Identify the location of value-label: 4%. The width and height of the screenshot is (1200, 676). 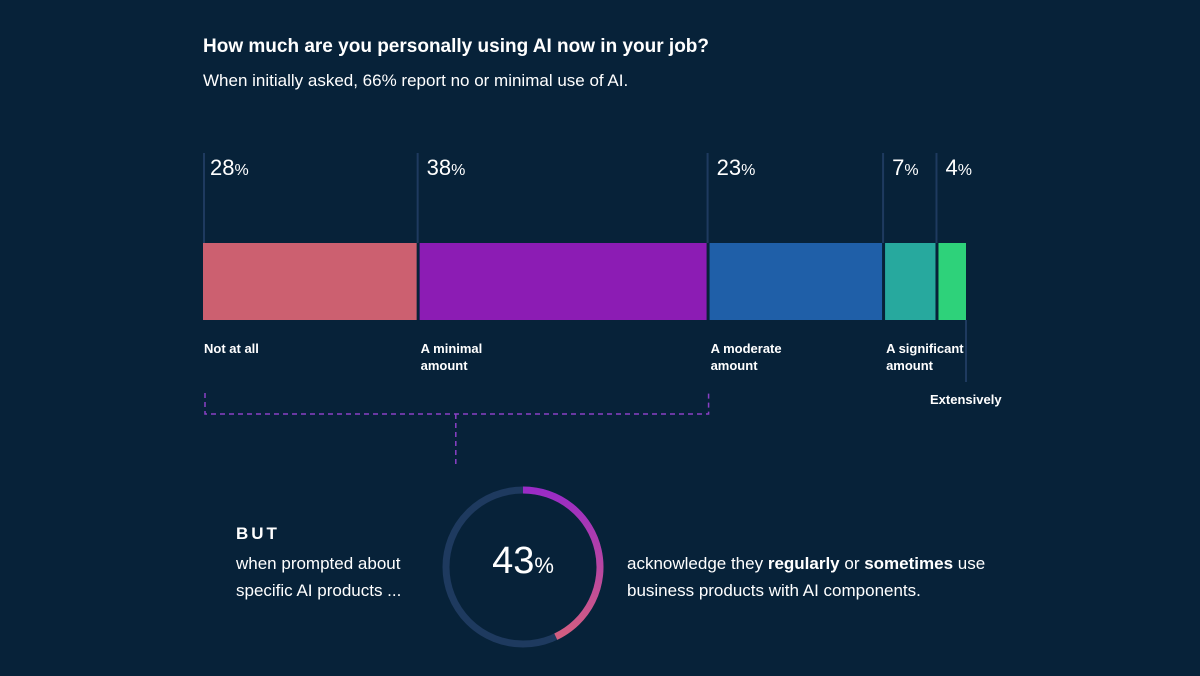
(958, 167).